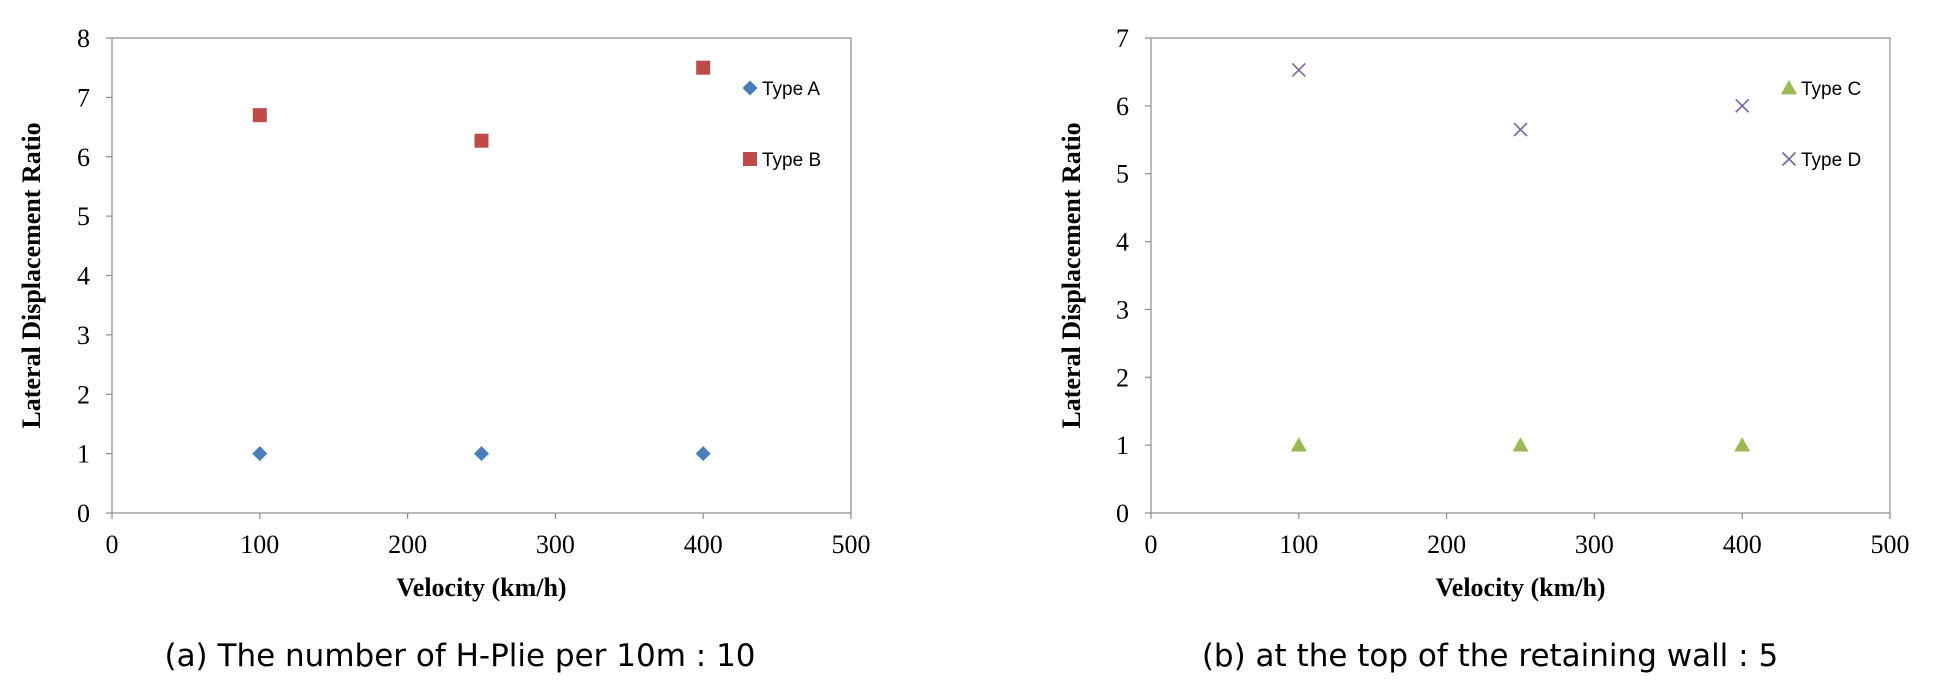  I want to click on figure-caption: (b) at the top of the retaining wall : 5, so click(1490, 656).